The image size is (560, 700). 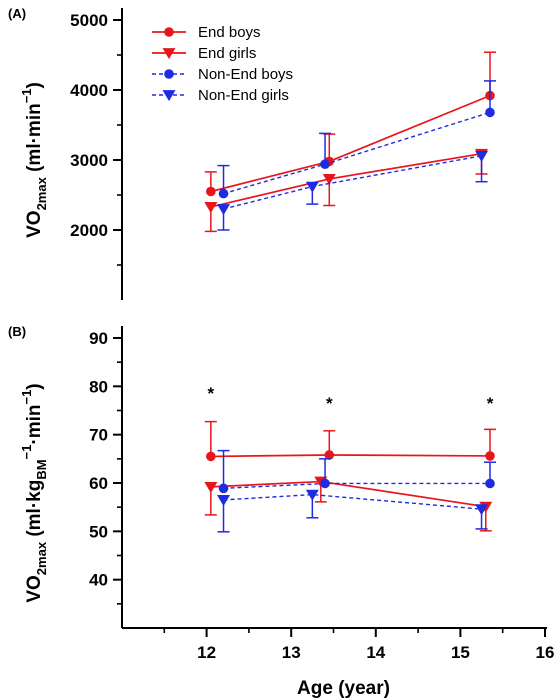 I want to click on panel-a-label: (A), so click(x=17, y=13).